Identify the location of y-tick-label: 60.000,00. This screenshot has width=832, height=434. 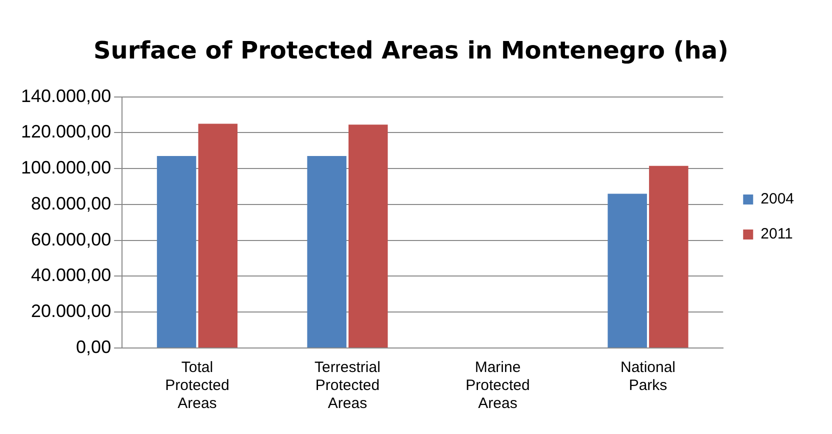
(71, 239).